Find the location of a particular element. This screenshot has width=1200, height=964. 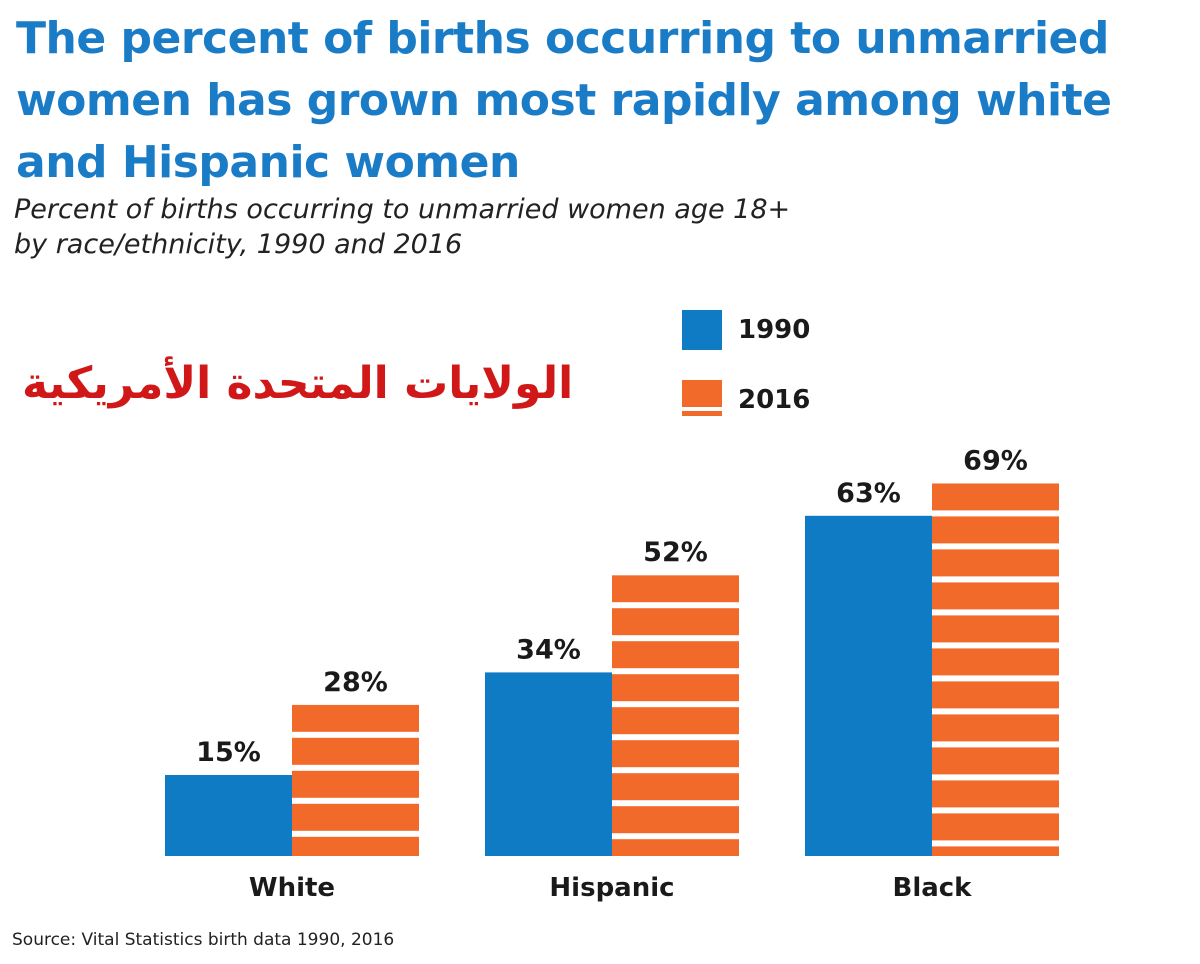

bar-black-2016 is located at coordinates (995, 669).